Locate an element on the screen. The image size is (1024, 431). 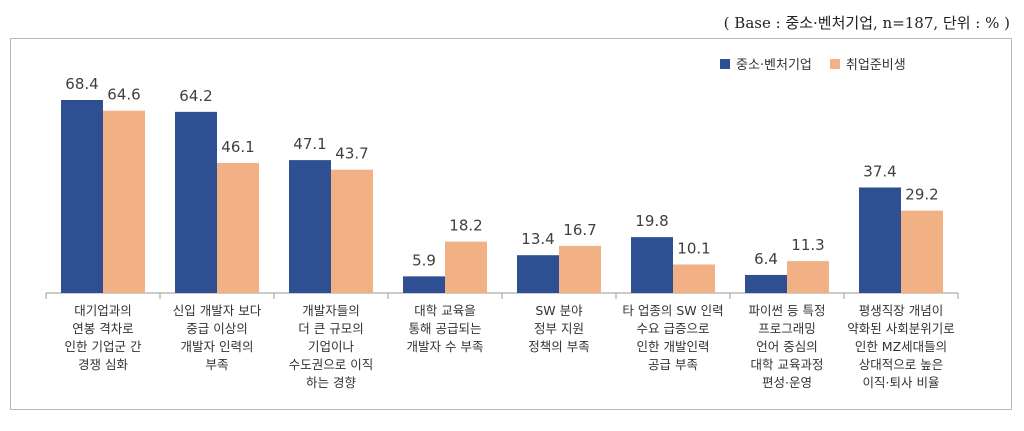
legend-swatch-series1 is located at coordinates (725, 63).